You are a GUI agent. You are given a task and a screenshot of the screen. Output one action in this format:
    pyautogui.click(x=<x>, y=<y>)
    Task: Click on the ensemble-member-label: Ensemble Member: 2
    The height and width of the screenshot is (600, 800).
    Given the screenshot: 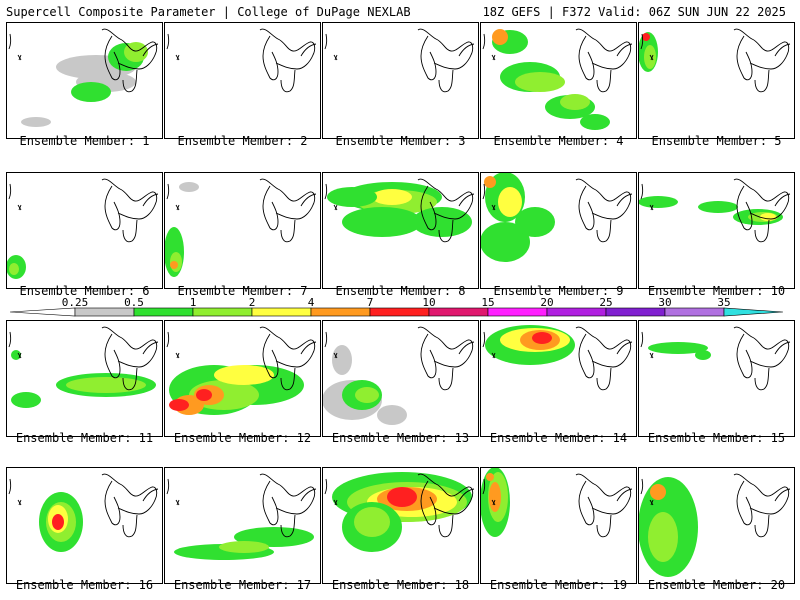 What is the action you would take?
    pyautogui.click(x=242, y=141)
    